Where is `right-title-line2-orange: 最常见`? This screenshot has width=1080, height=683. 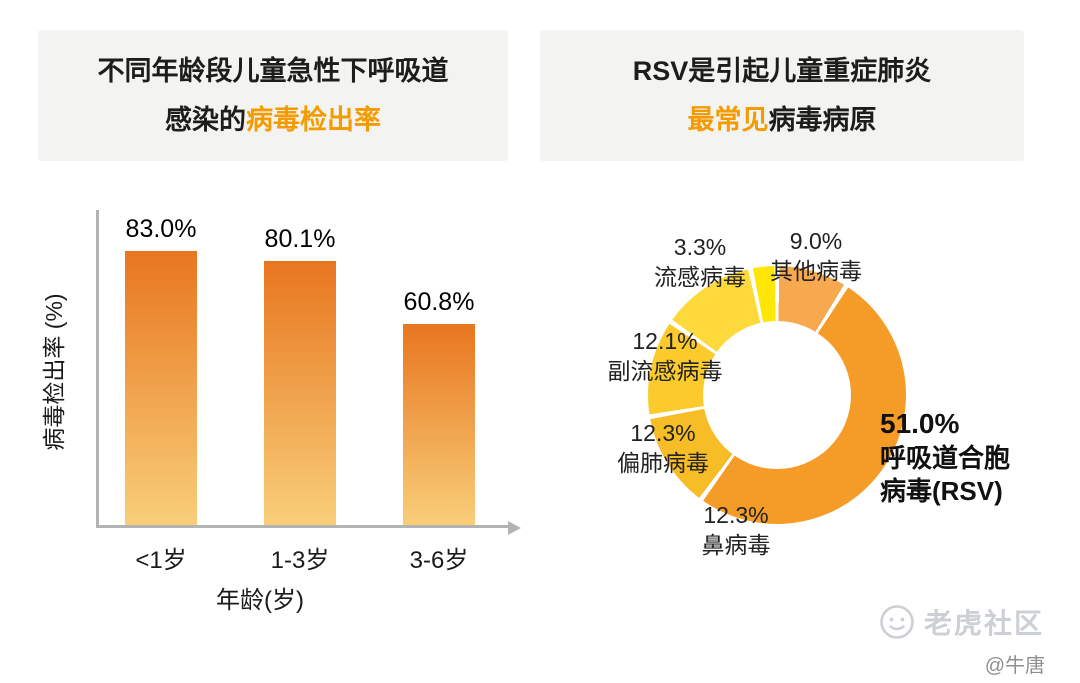 right-title-line2-orange: 最常见 is located at coordinates (728, 120).